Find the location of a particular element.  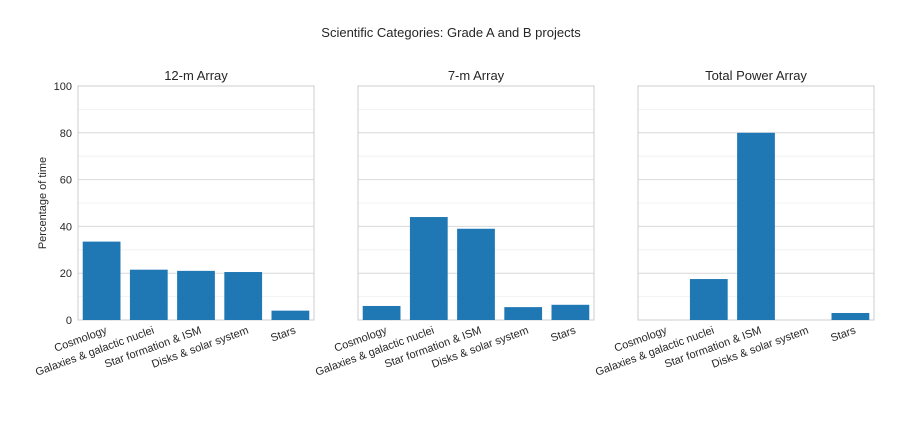

y-tick-label: 80 is located at coordinates (66, 134).